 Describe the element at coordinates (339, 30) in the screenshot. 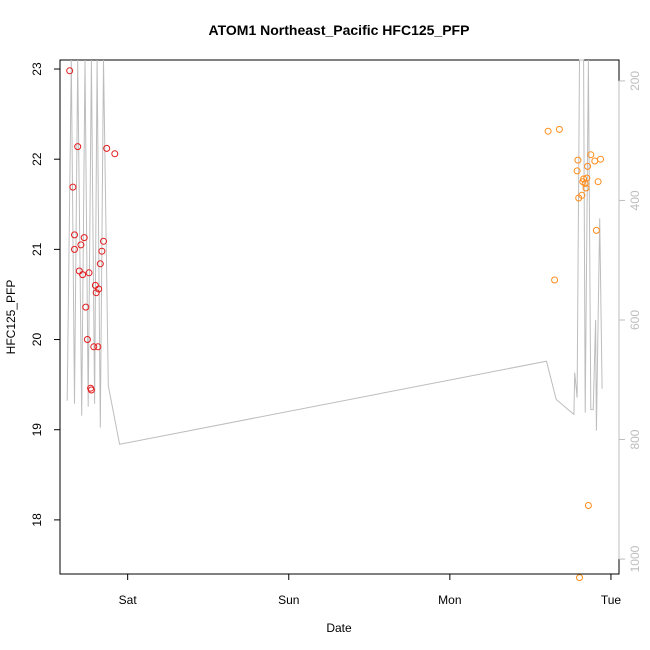

I see `chart-title: ATOM1 Northeast_Pacific HFC125_PFP` at that location.